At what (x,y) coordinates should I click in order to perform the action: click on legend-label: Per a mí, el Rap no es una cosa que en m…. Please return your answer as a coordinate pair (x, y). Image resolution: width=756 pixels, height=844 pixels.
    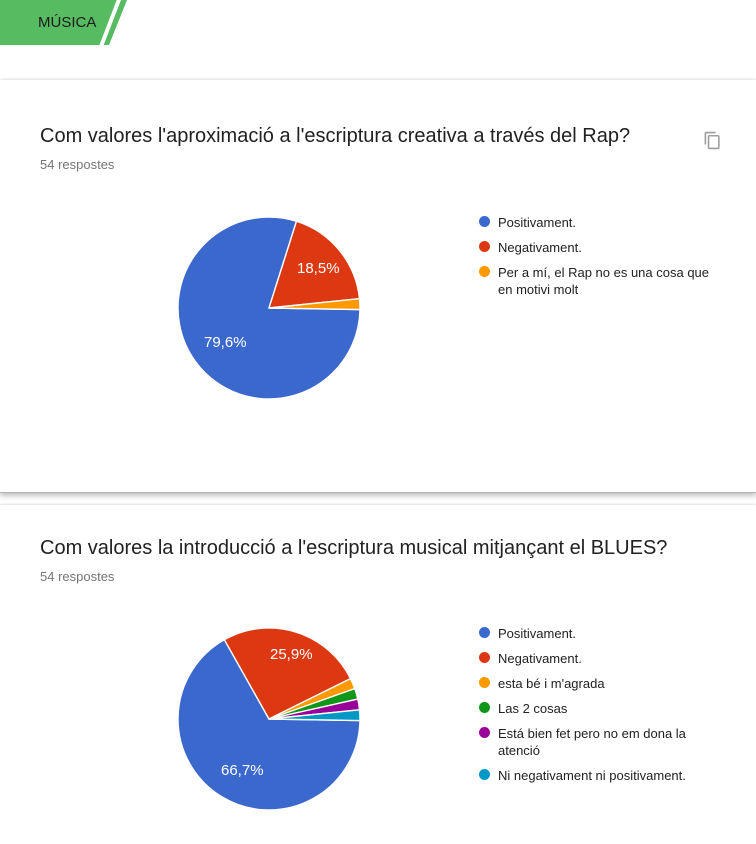
    Looking at the image, I should click on (604, 281).